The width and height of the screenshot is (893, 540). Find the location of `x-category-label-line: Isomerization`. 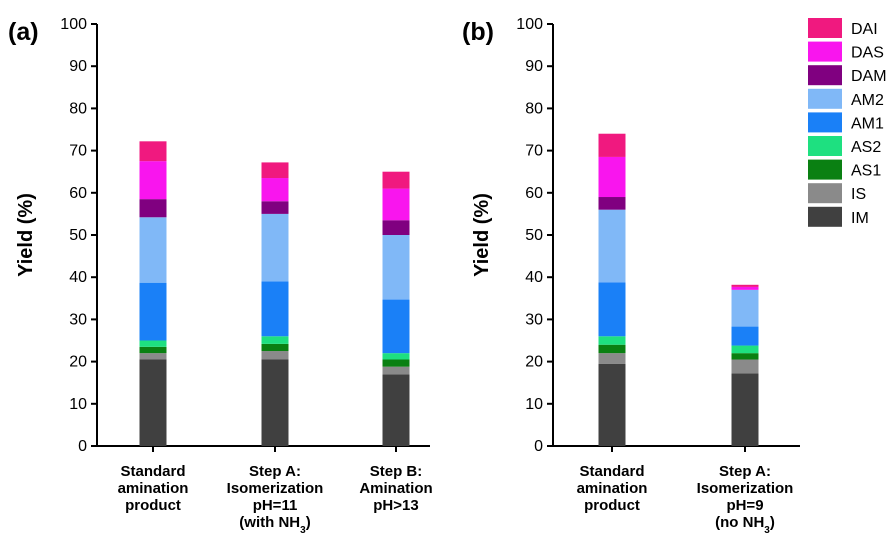

x-category-label-line: Isomerization is located at coordinates (745, 488).